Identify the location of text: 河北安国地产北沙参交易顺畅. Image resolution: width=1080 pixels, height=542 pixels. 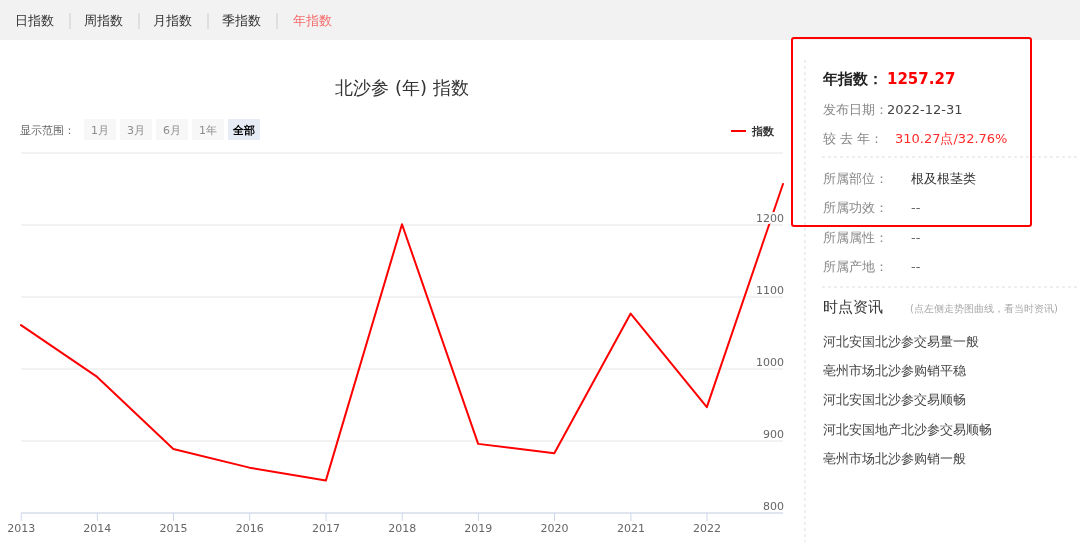
(907, 429).